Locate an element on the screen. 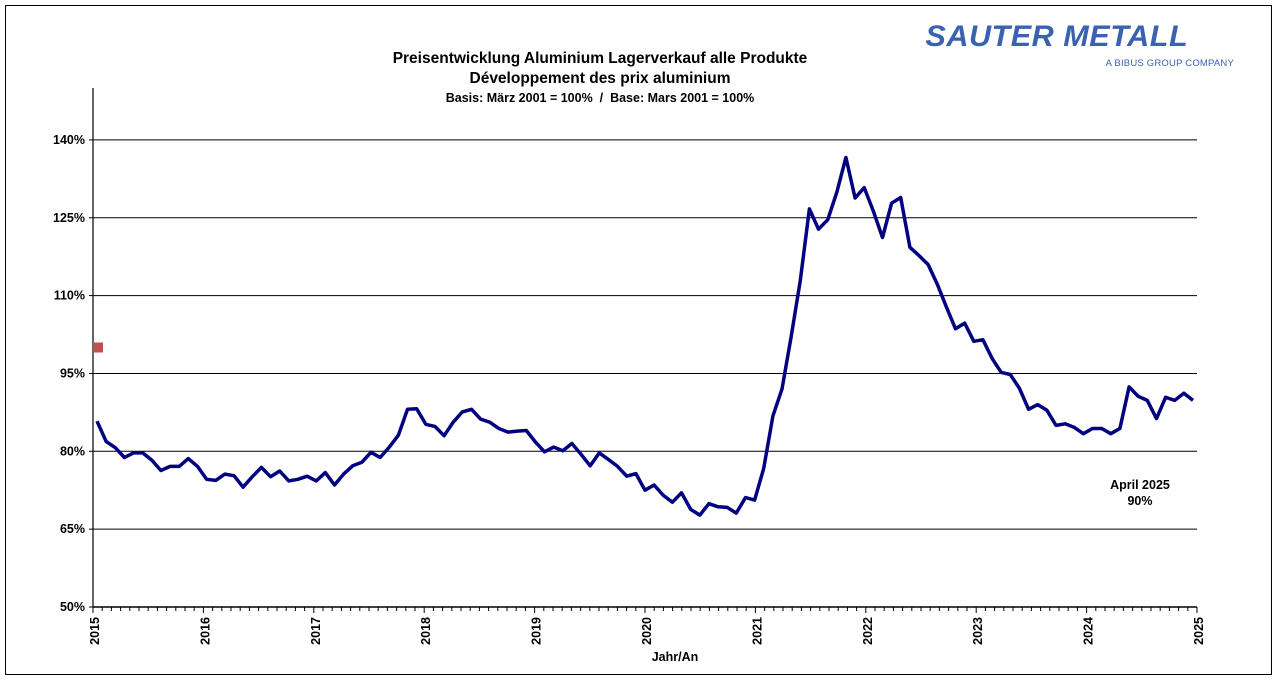 This screenshot has height=687, width=1281. y-tick-label: 140% is located at coordinates (69, 140).